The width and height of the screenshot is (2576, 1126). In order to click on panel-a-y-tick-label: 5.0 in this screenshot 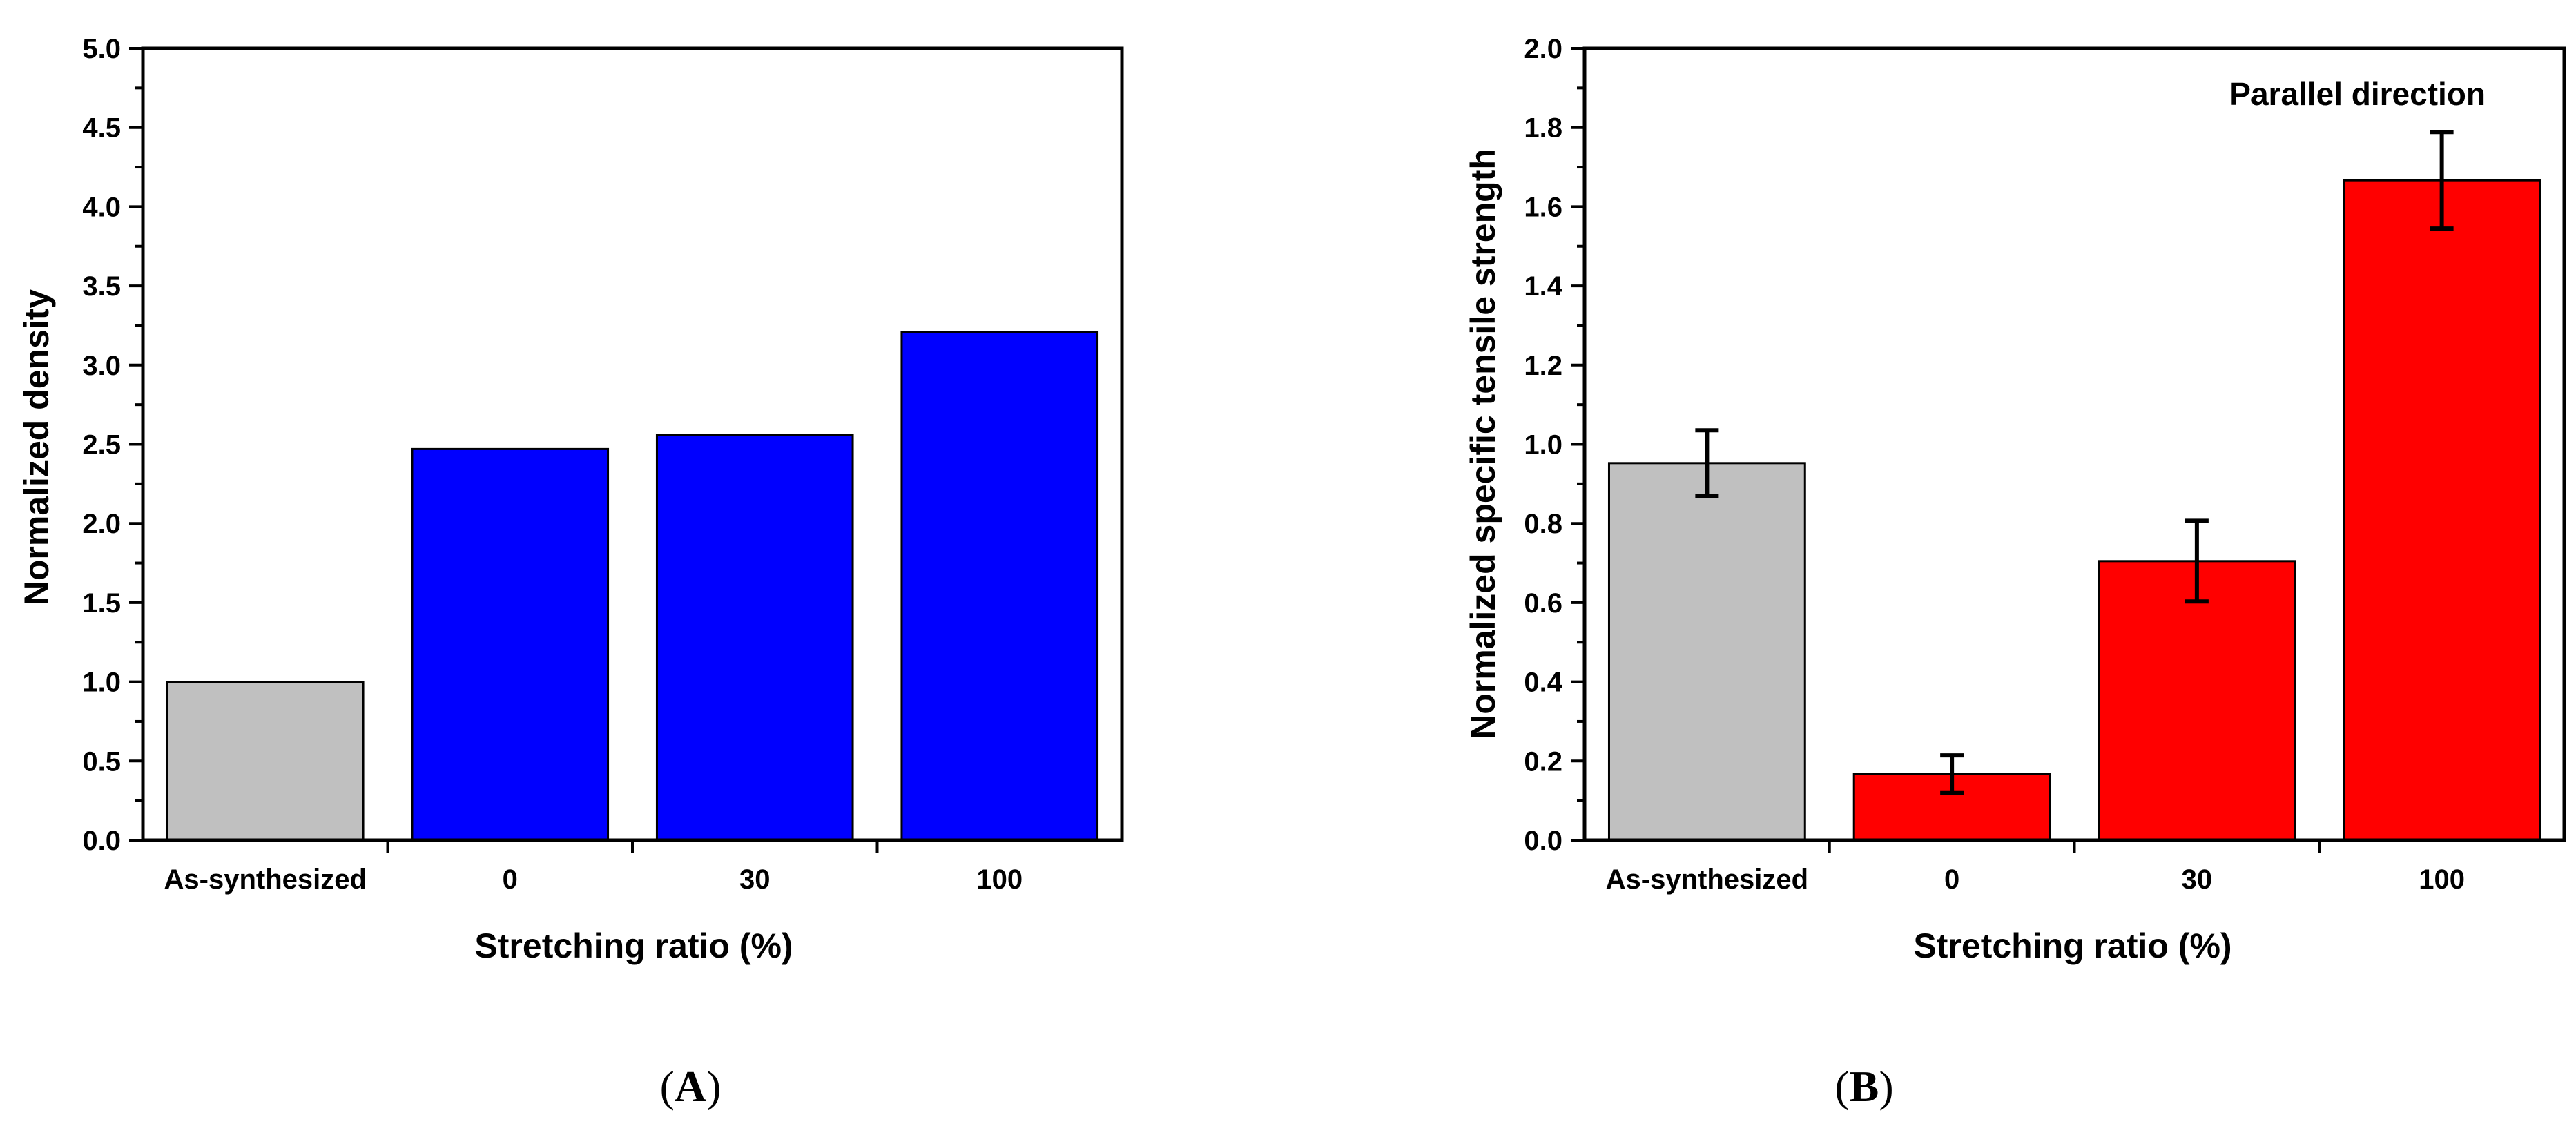, I will do `click(101, 49)`.